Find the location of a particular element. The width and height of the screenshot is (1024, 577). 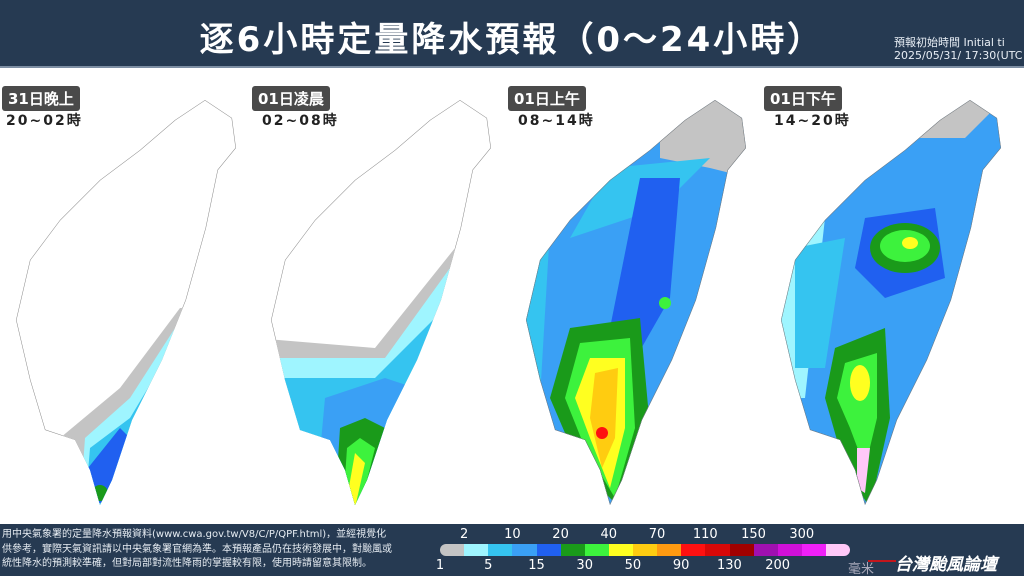

legend-tick-top: 2 is located at coordinates (464, 534).